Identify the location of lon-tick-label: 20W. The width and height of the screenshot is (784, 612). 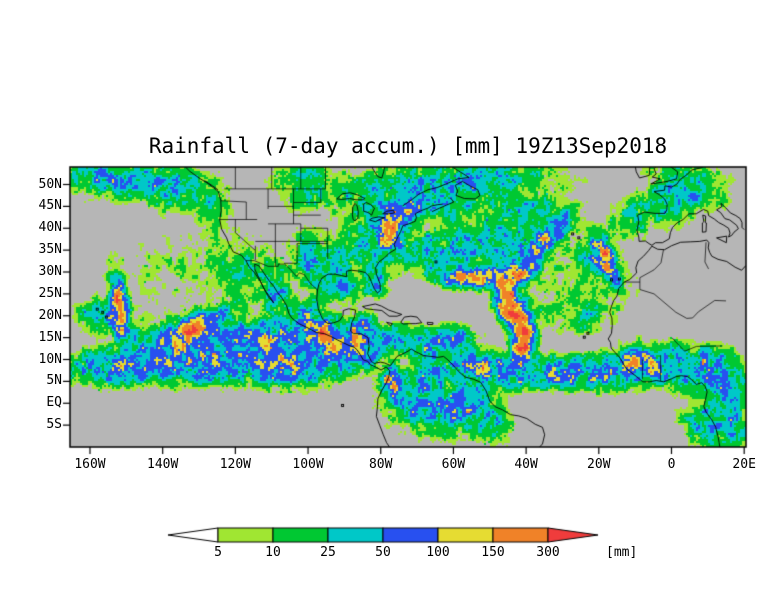
(599, 464).